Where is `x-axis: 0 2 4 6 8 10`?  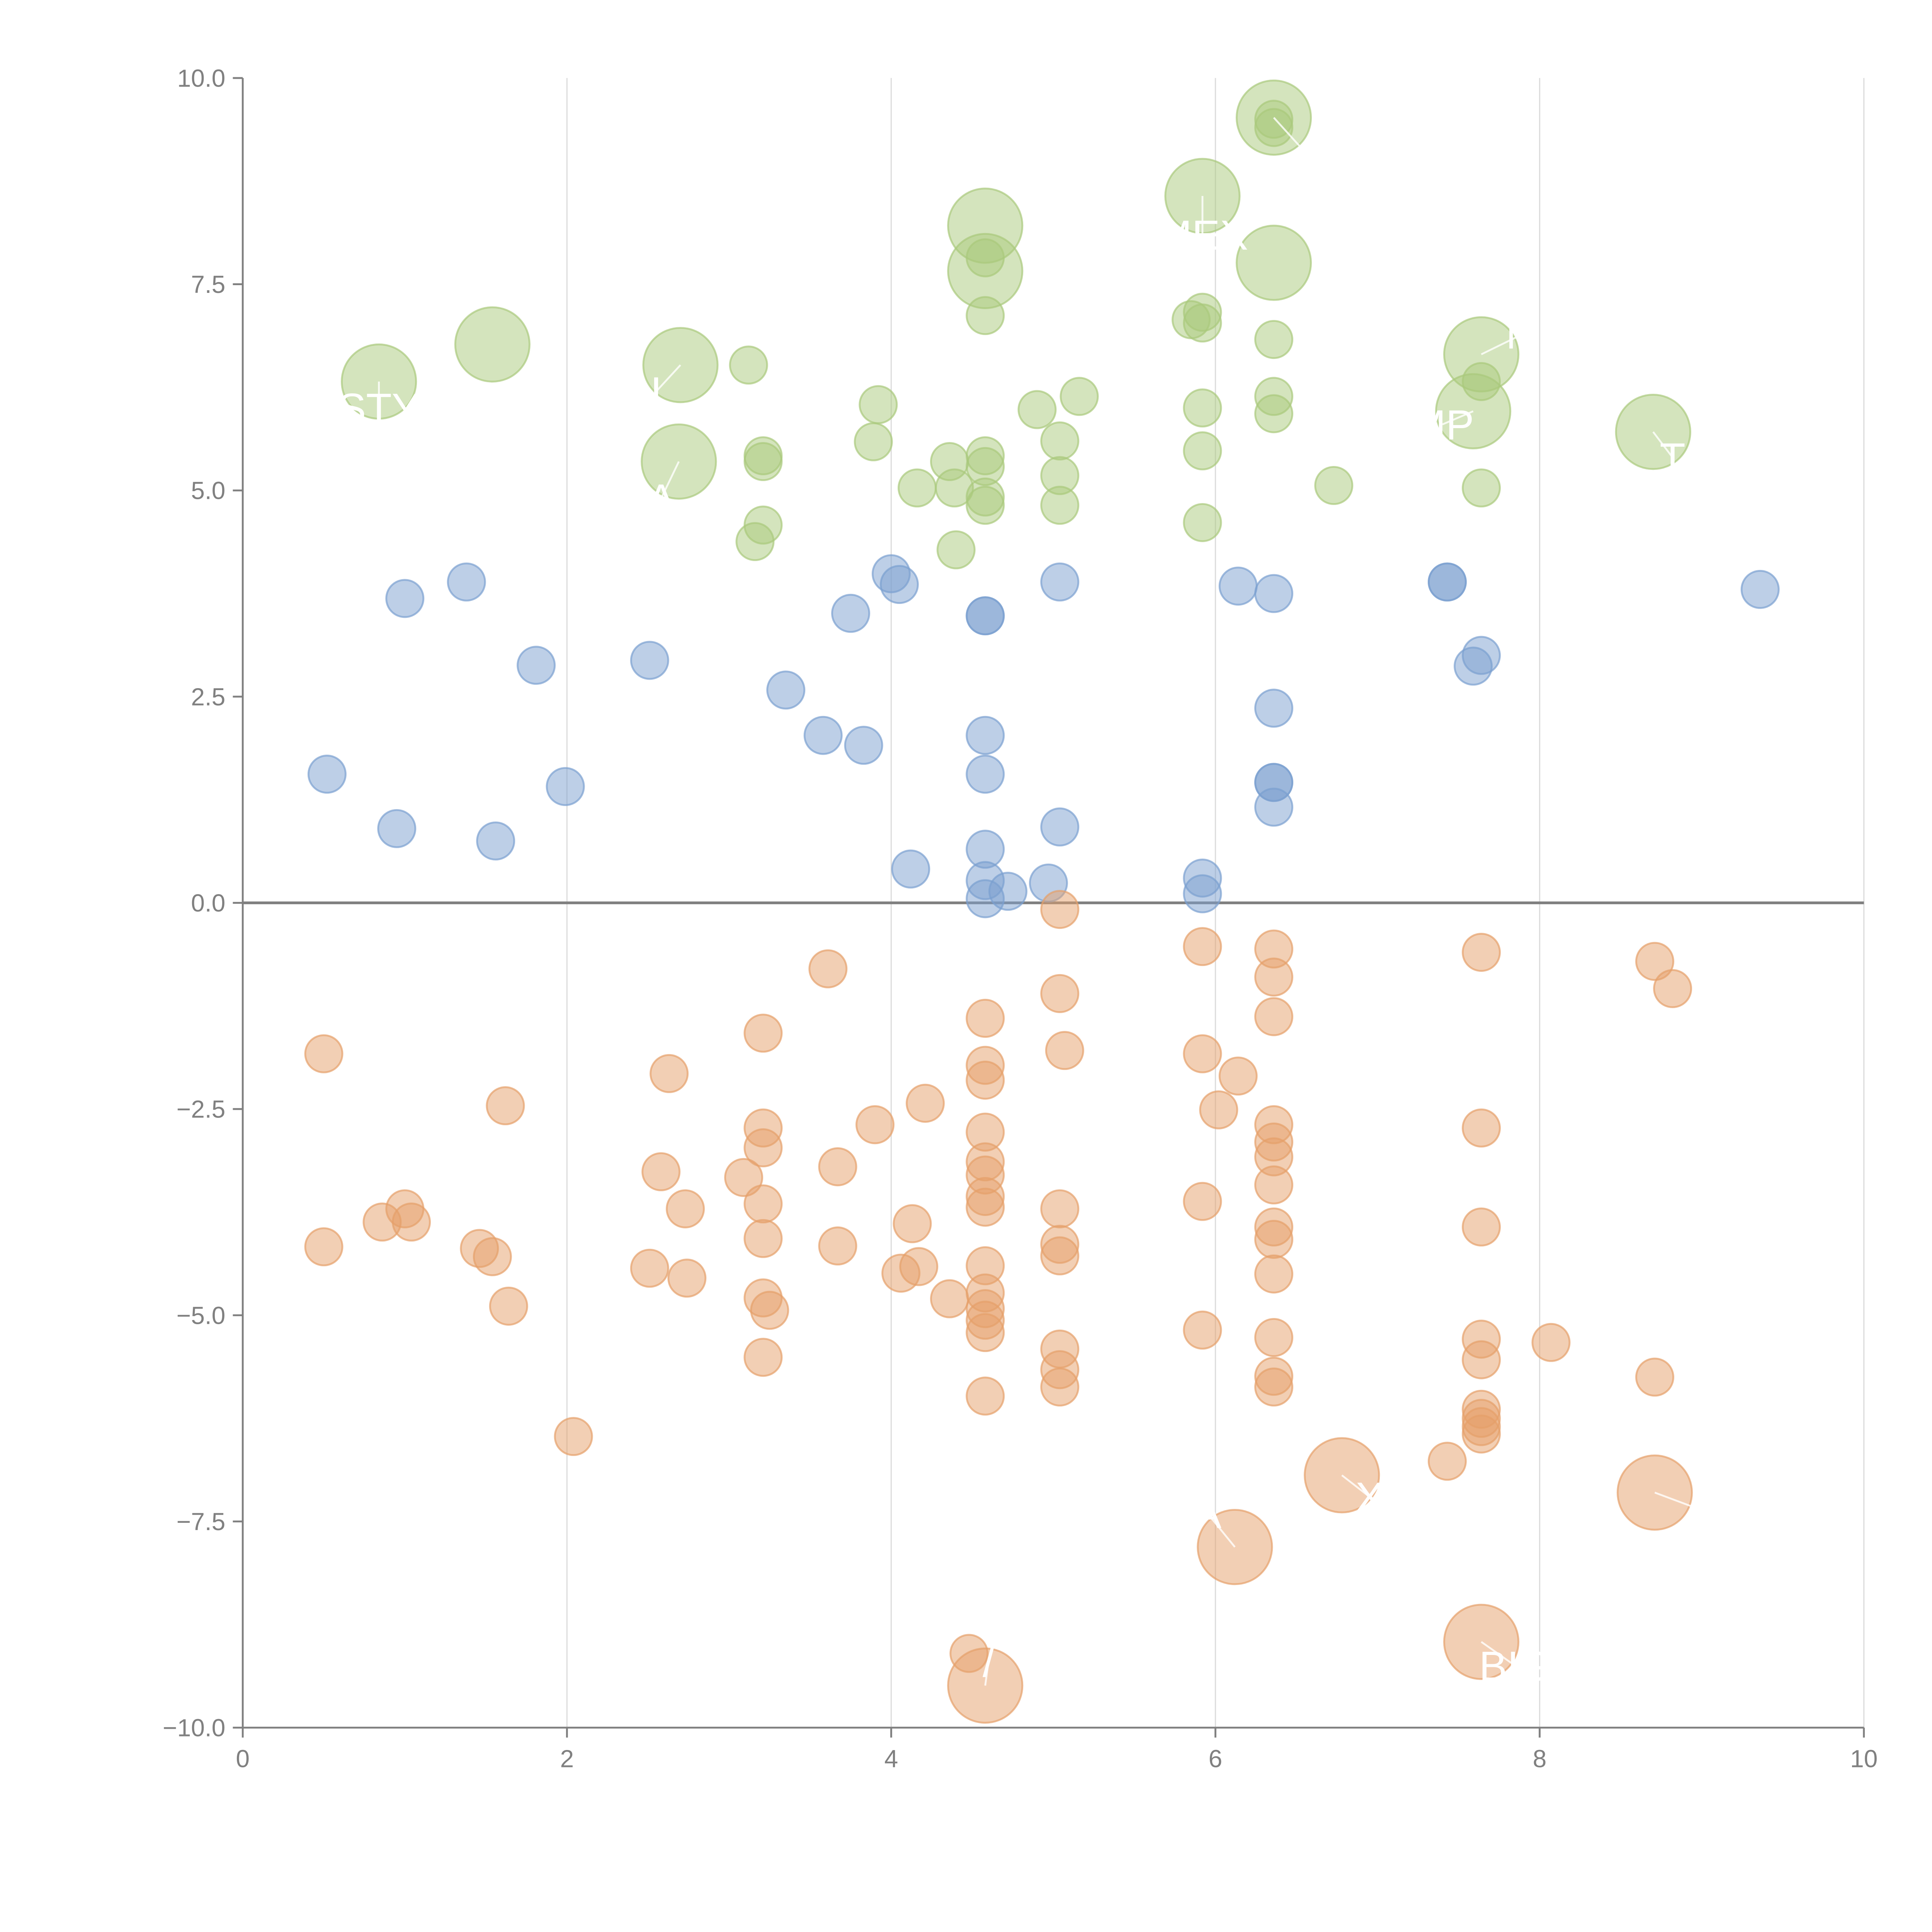
x-axis: 0 2 4 6 8 10 is located at coordinates (1057, 1750).